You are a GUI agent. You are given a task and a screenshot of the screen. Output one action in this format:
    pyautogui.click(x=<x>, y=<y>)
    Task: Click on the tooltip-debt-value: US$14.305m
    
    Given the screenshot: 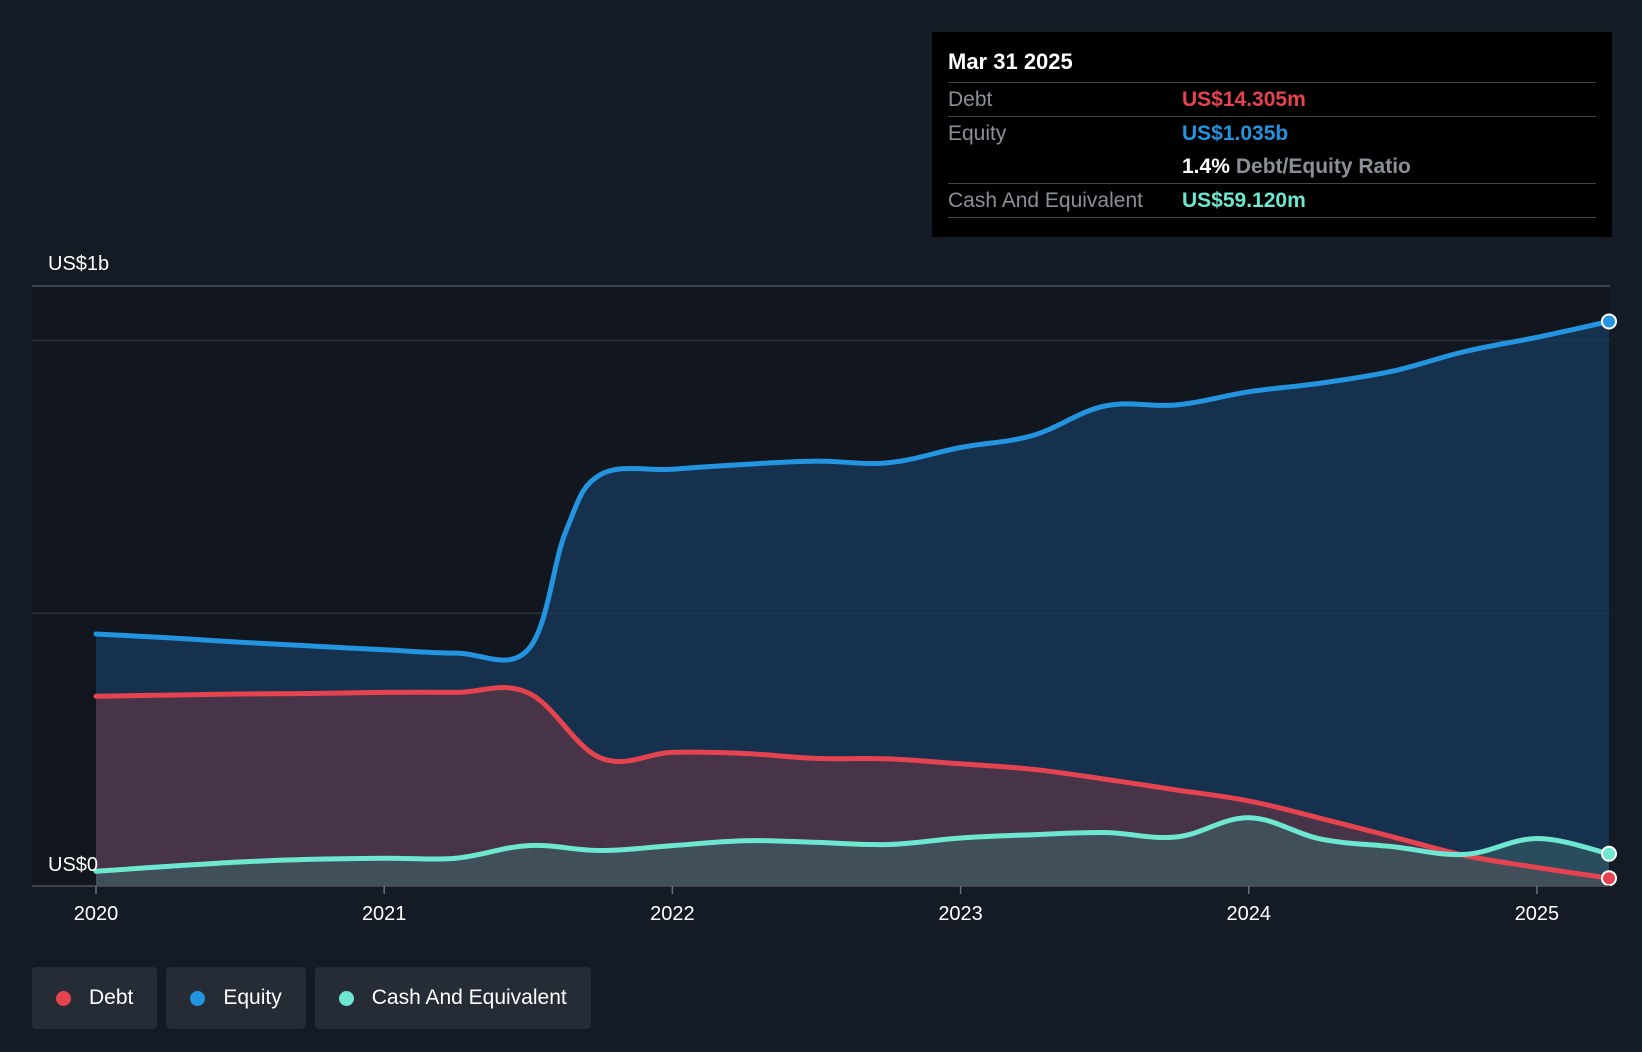 What is the action you would take?
    pyautogui.click(x=1244, y=99)
    